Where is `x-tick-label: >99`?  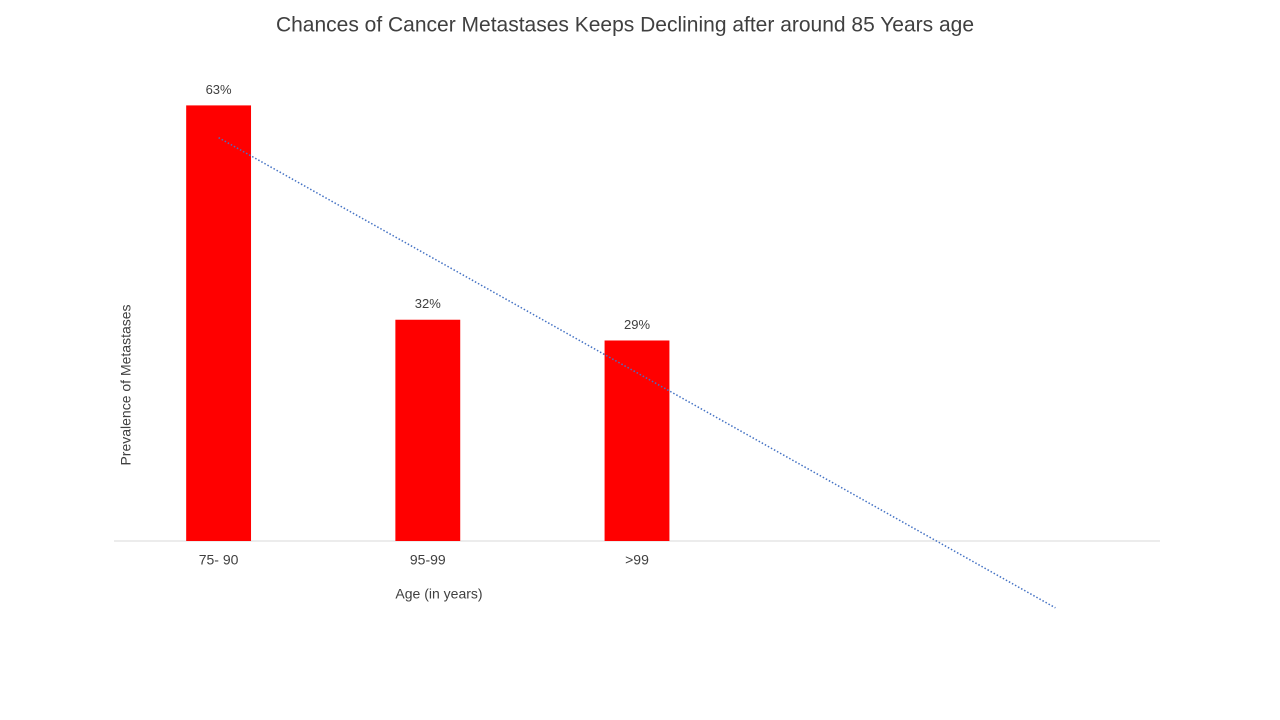 x-tick-label: >99 is located at coordinates (637, 560).